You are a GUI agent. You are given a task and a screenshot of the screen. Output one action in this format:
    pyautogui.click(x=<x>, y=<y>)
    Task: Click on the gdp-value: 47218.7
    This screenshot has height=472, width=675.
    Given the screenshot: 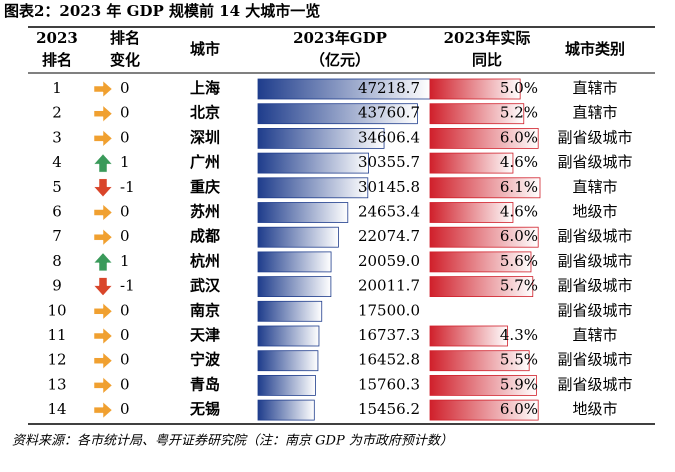 What is the action you would take?
    pyautogui.click(x=389, y=88)
    